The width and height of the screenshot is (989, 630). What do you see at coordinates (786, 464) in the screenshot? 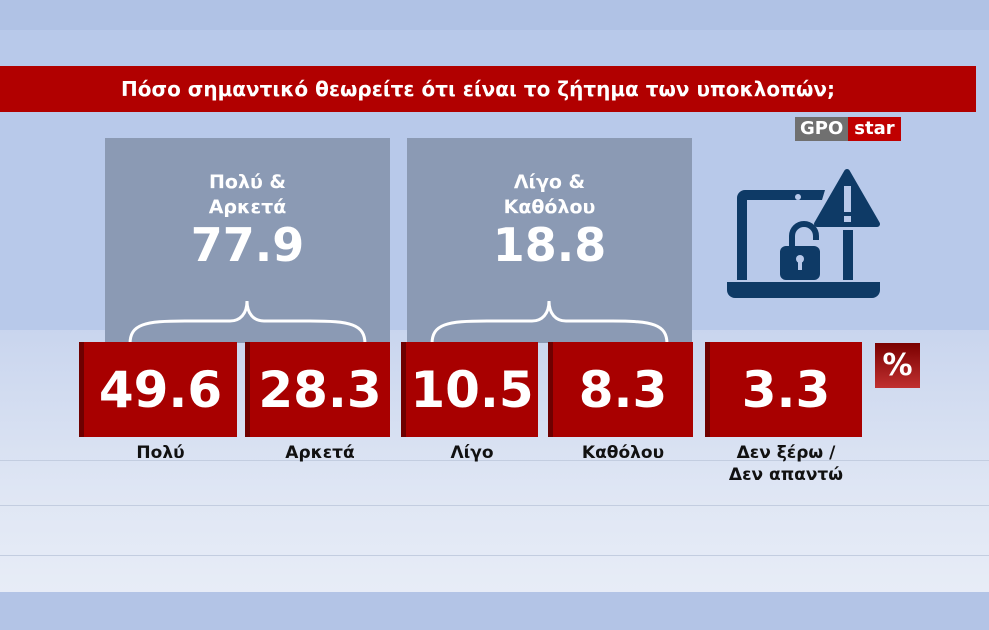
I see `category-label: Δεν ξέρω / Δεν απαντώ` at bounding box center [786, 464].